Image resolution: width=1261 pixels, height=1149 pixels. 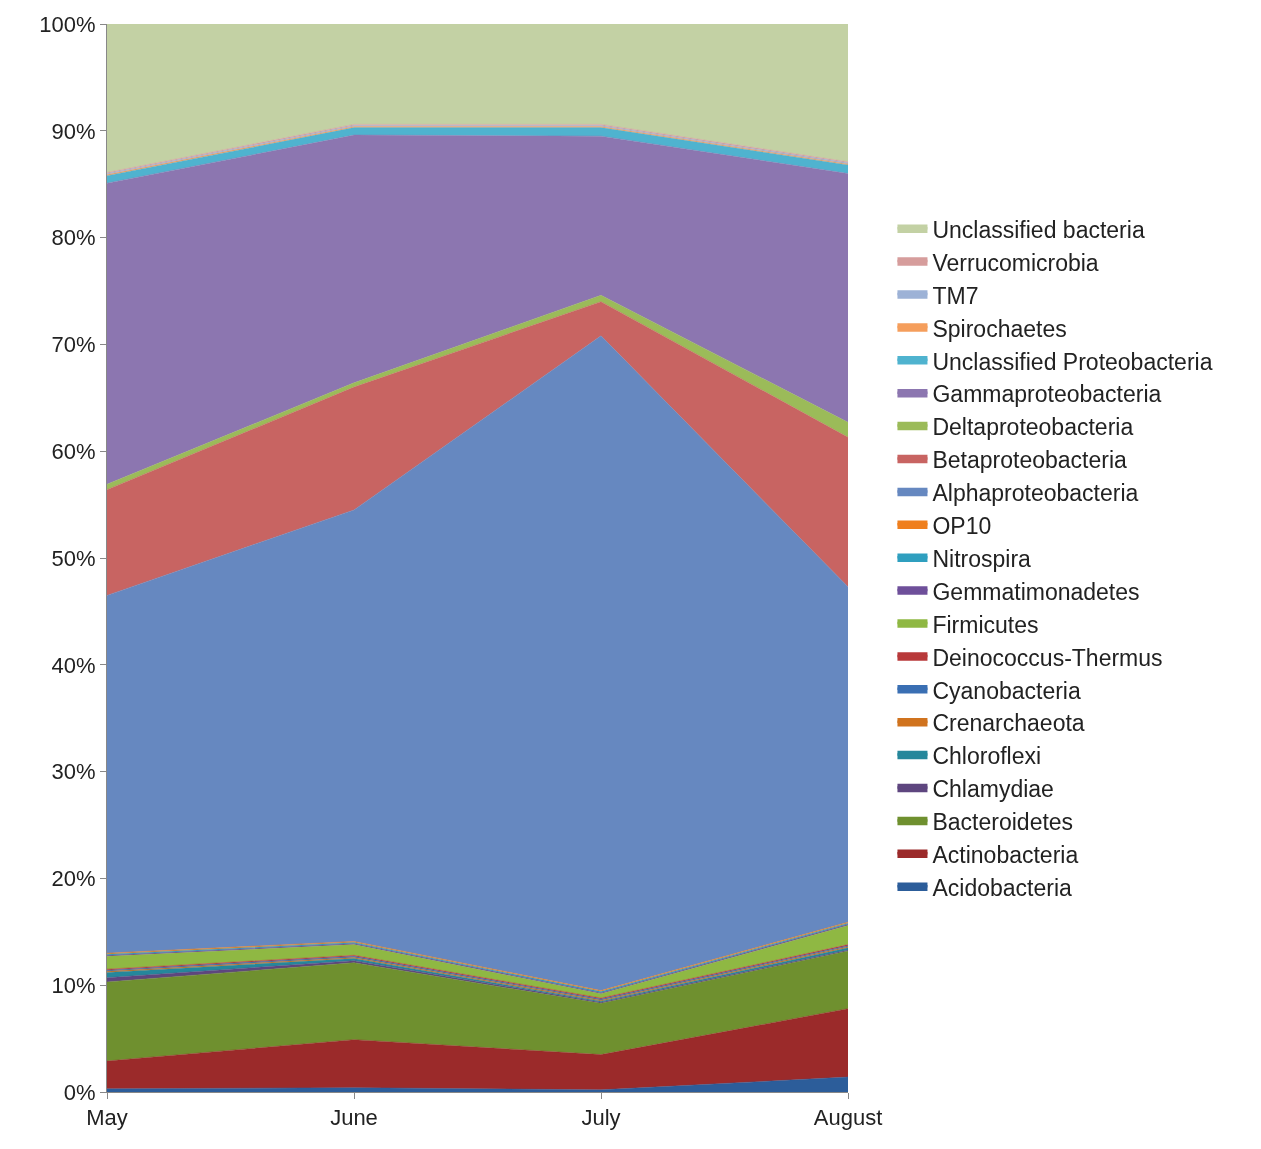 I want to click on x-tick-label: May, so click(x=107, y=1118).